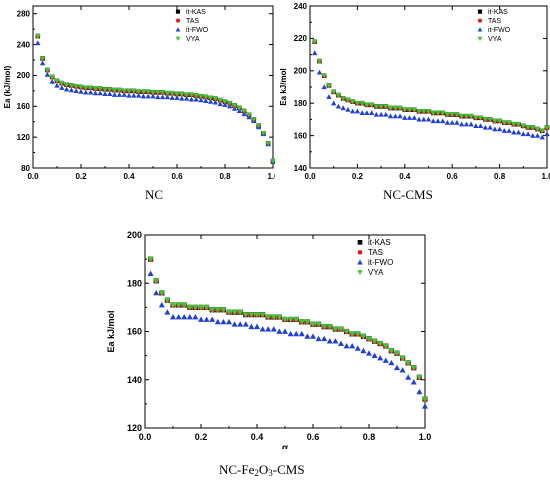  I want to click on x-tick-label: 0.4, so click(405, 176).